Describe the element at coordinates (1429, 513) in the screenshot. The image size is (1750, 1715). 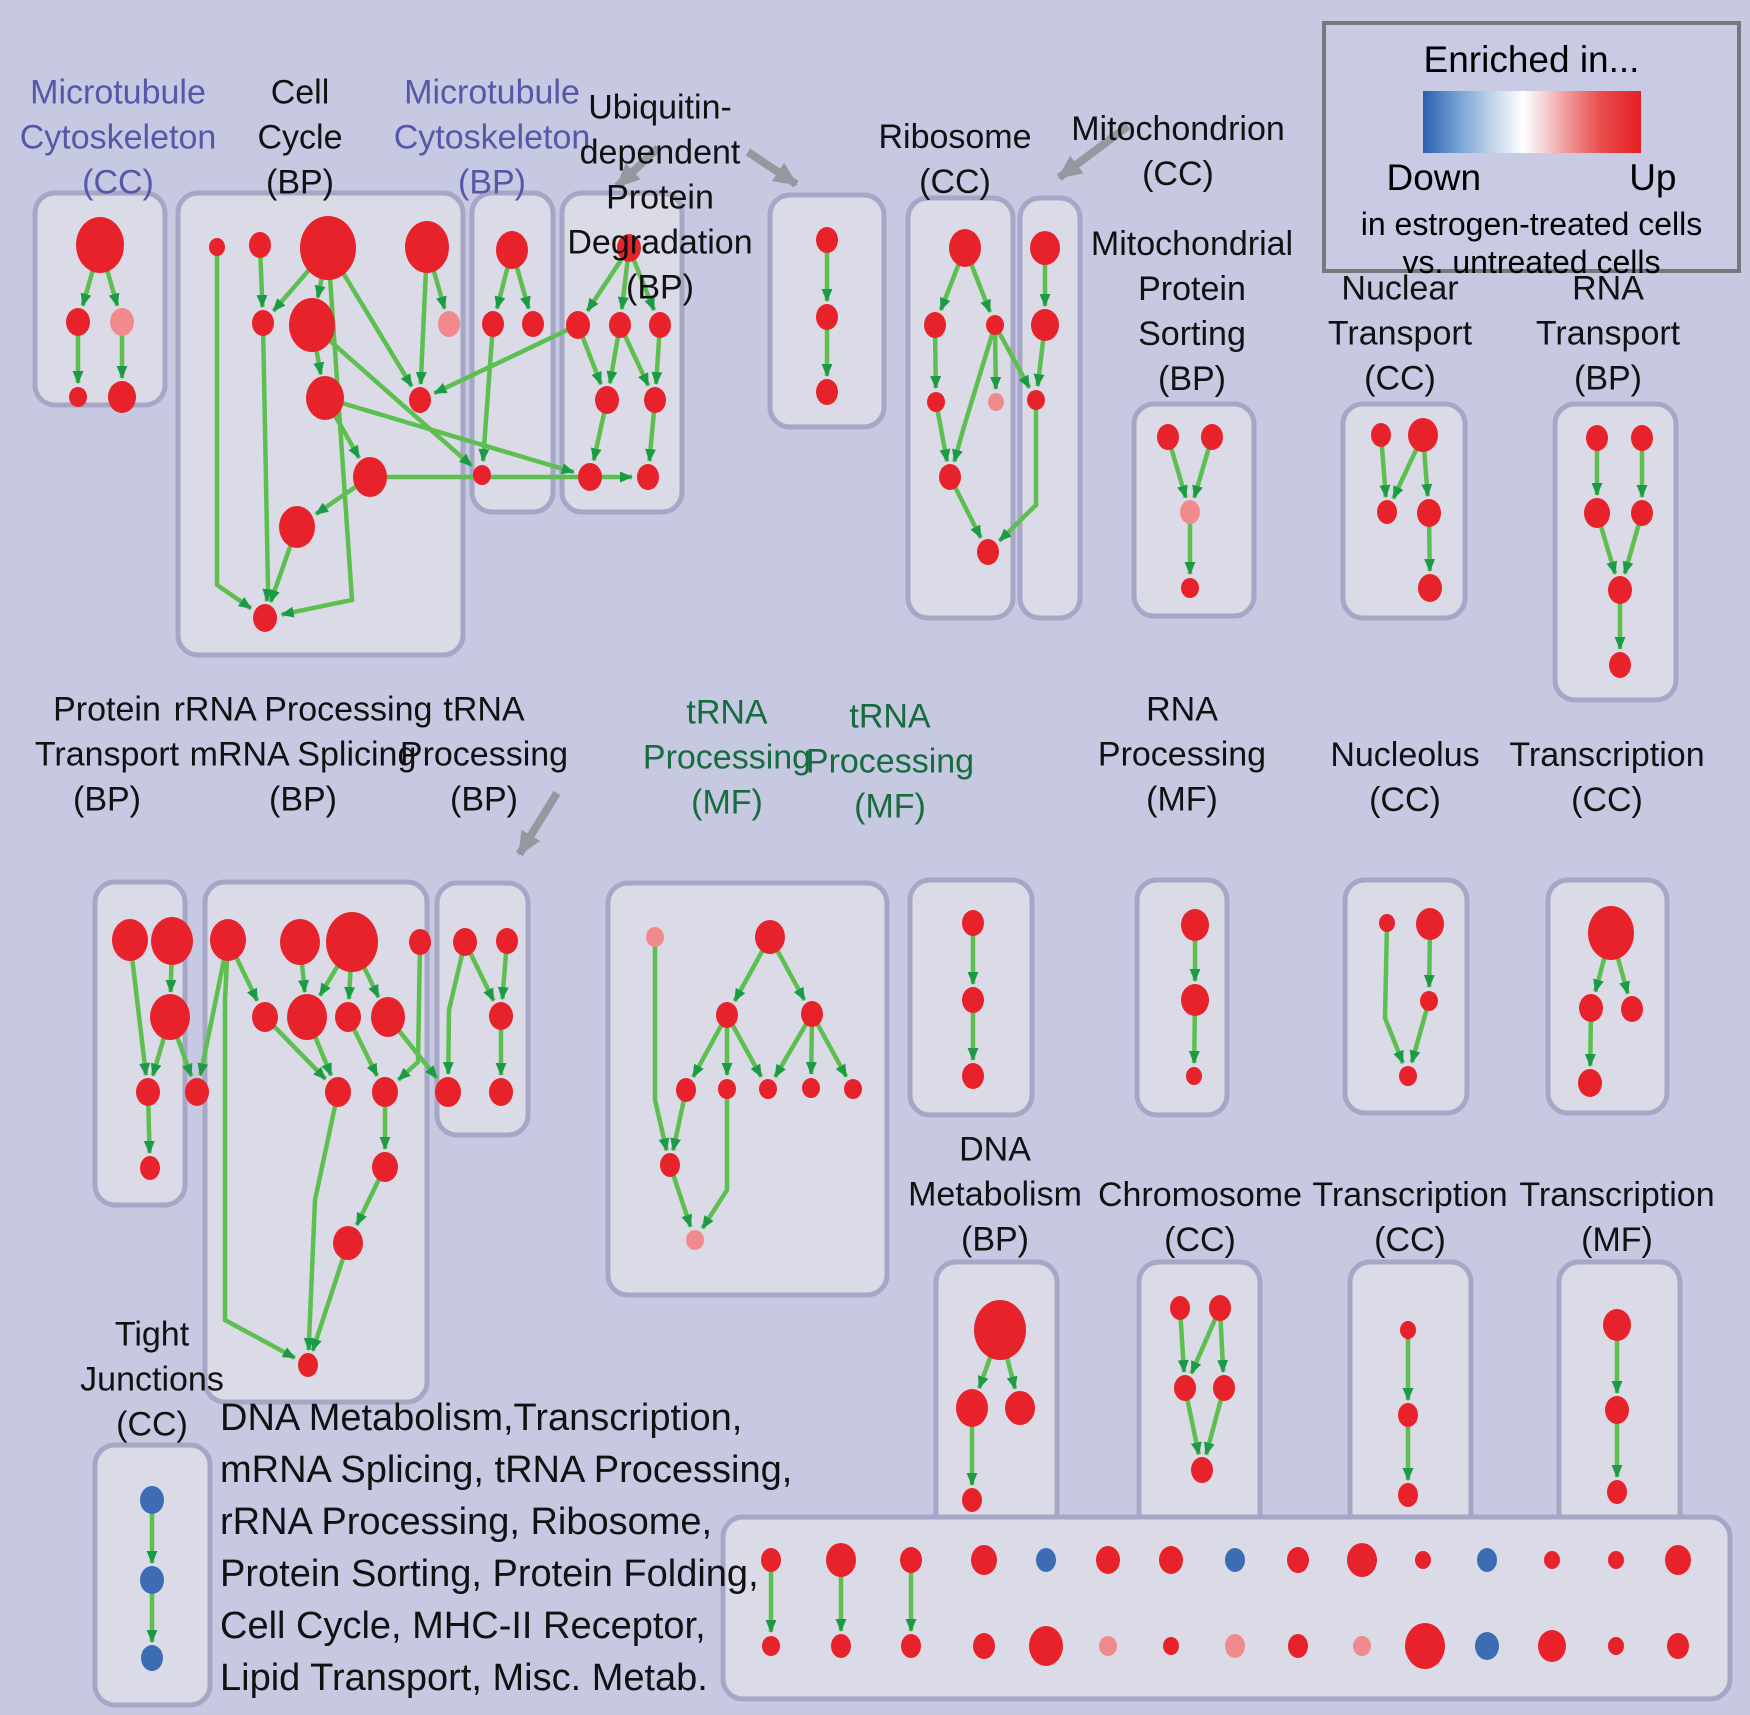
I see `go-node-nt4` at that location.